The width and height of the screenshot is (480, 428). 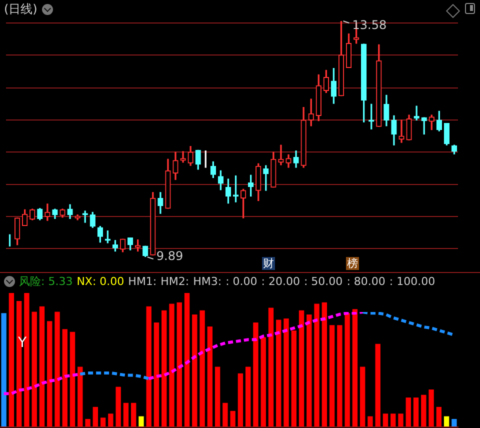 What do you see at coordinates (170, 256) in the screenshot?
I see `annotation: 9.89` at bounding box center [170, 256].